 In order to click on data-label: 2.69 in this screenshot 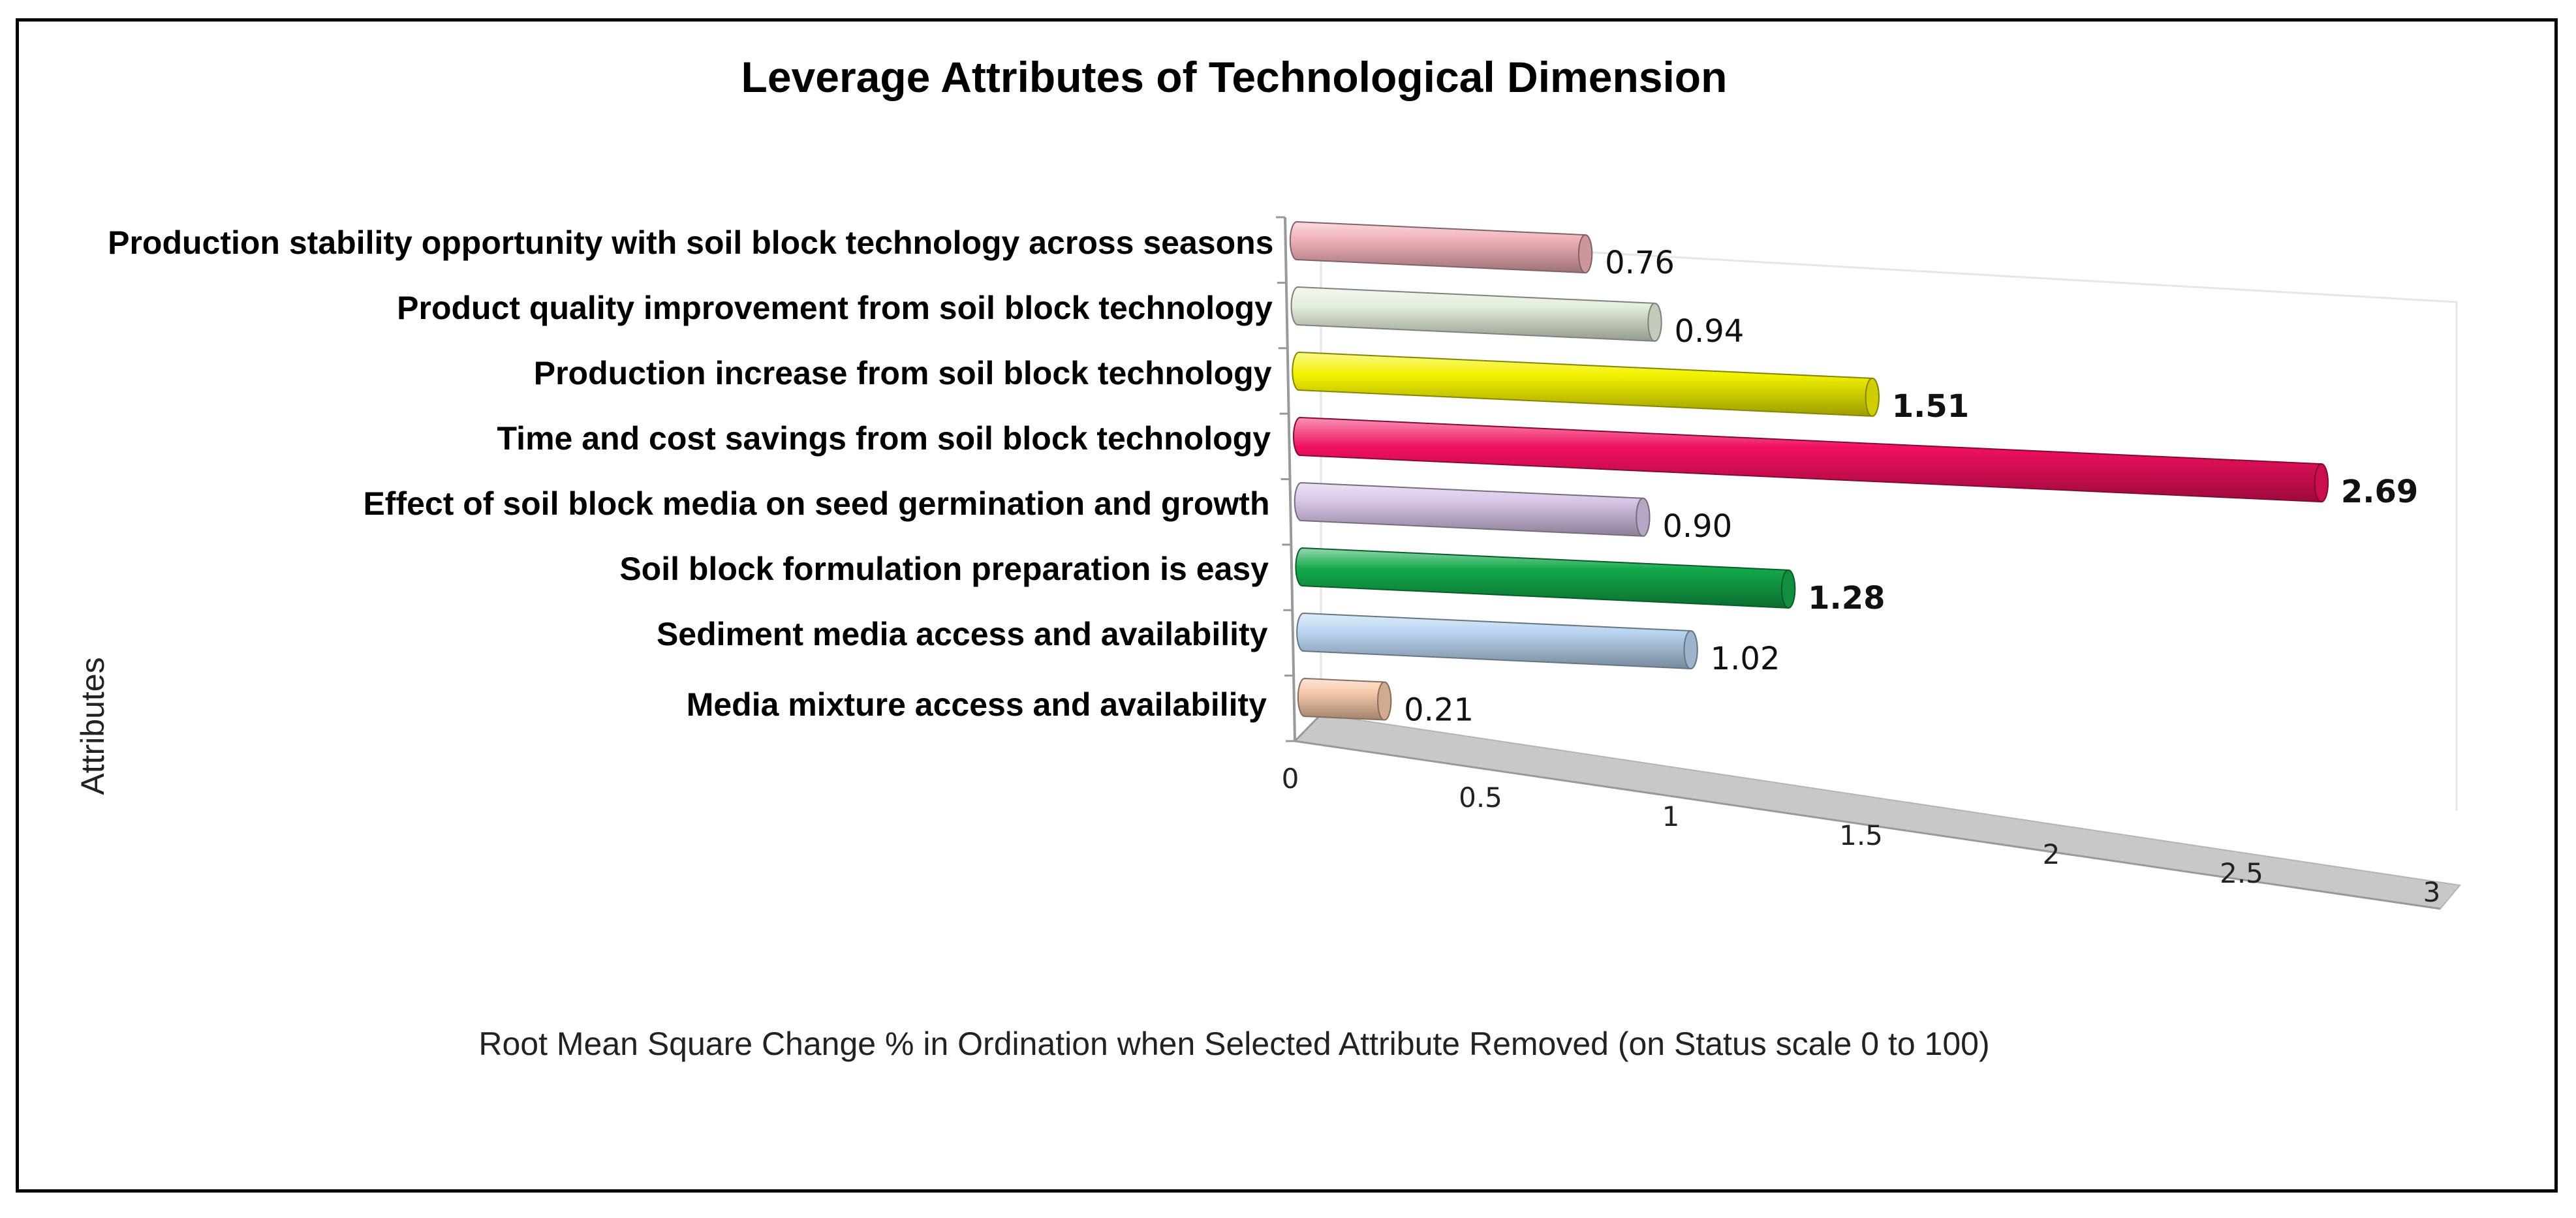, I will do `click(2379, 492)`.